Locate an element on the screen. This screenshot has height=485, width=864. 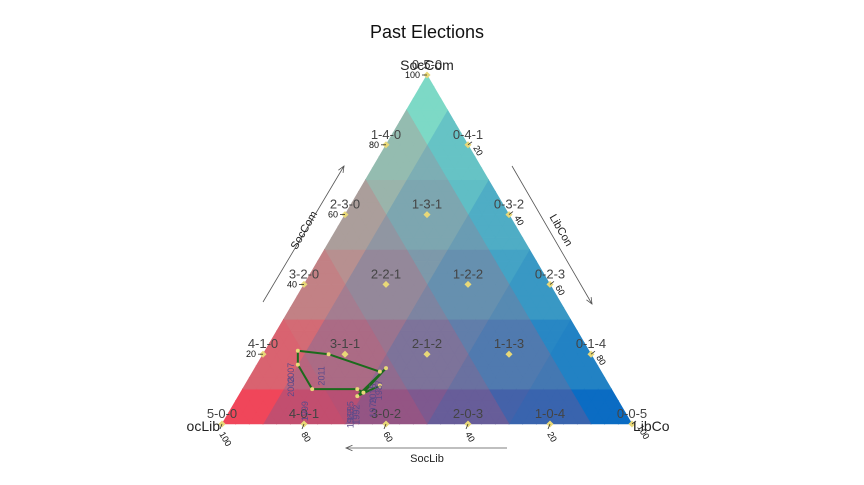
election-year-label: 1992 is located at coordinates (356, 415).